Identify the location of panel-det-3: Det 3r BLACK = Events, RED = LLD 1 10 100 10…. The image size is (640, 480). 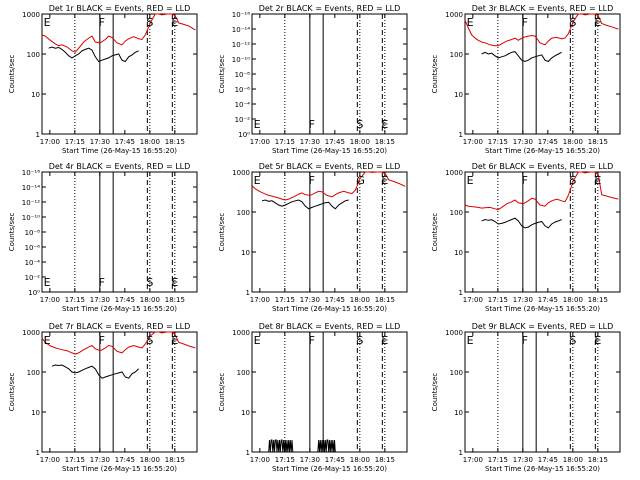
(526, 79).